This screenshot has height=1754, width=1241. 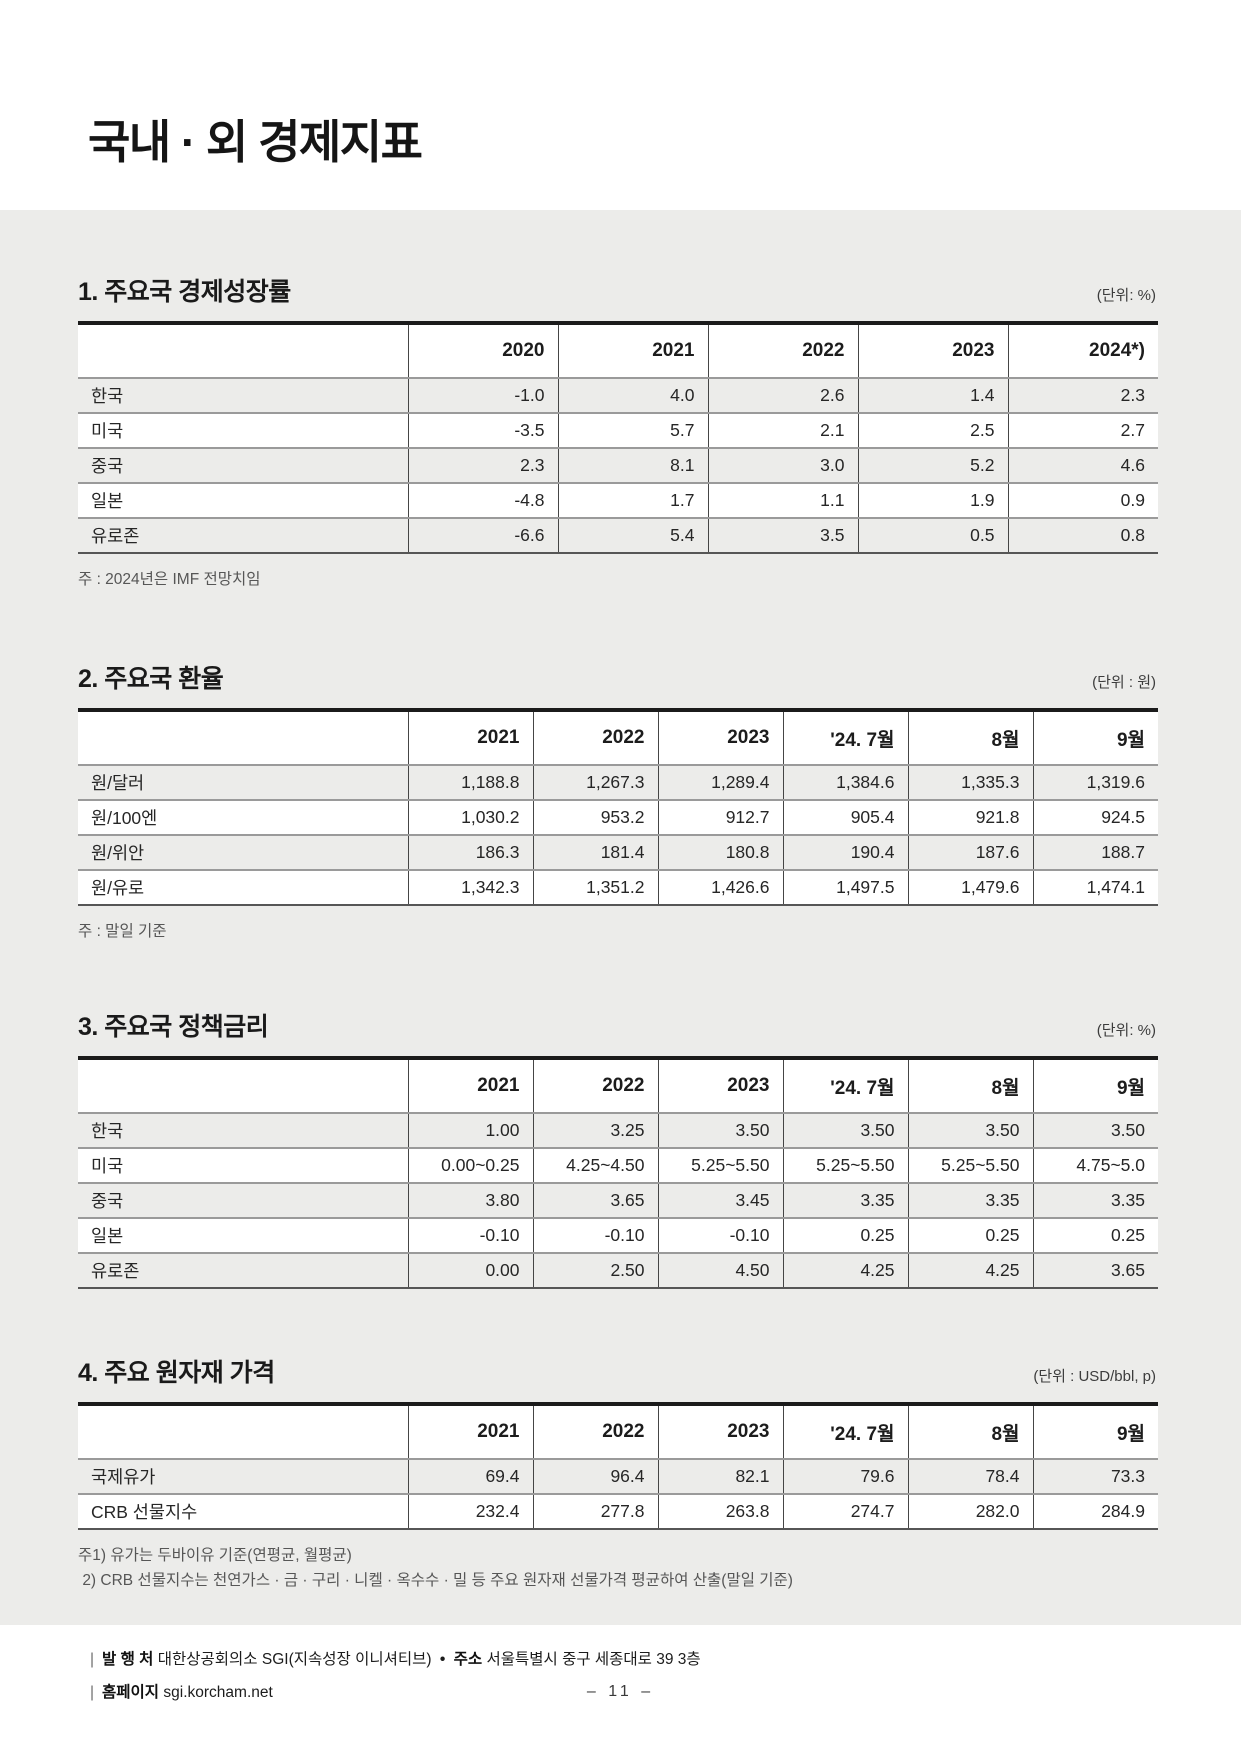 What do you see at coordinates (720, 1476) in the screenshot?
I see `cell-value: 82.1` at bounding box center [720, 1476].